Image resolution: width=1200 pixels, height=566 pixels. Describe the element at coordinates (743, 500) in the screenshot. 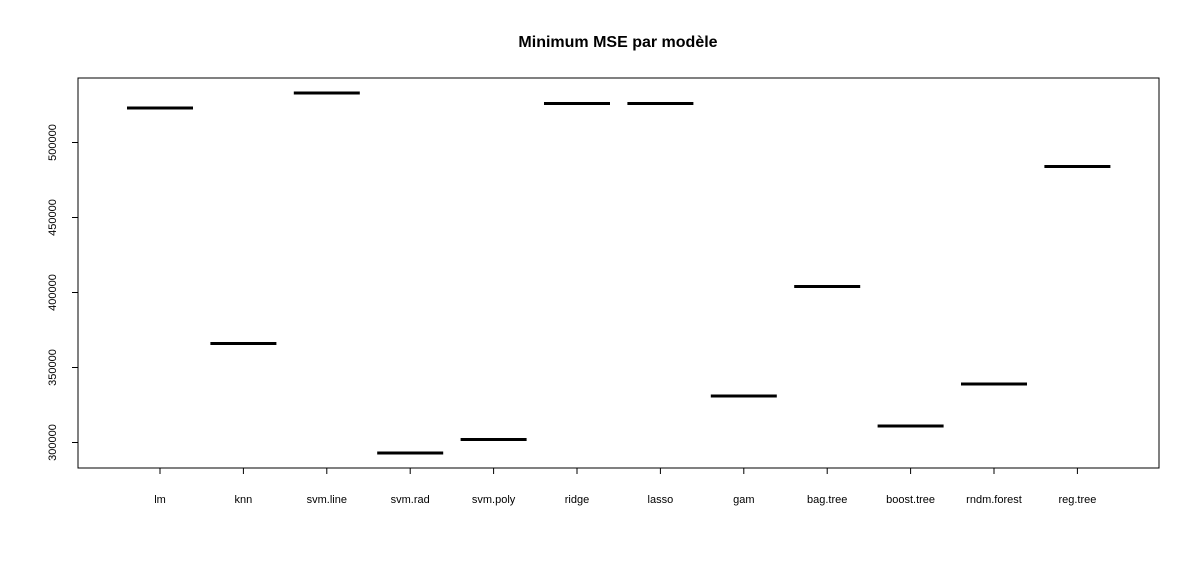

I see `x-tick-label: gam` at that location.